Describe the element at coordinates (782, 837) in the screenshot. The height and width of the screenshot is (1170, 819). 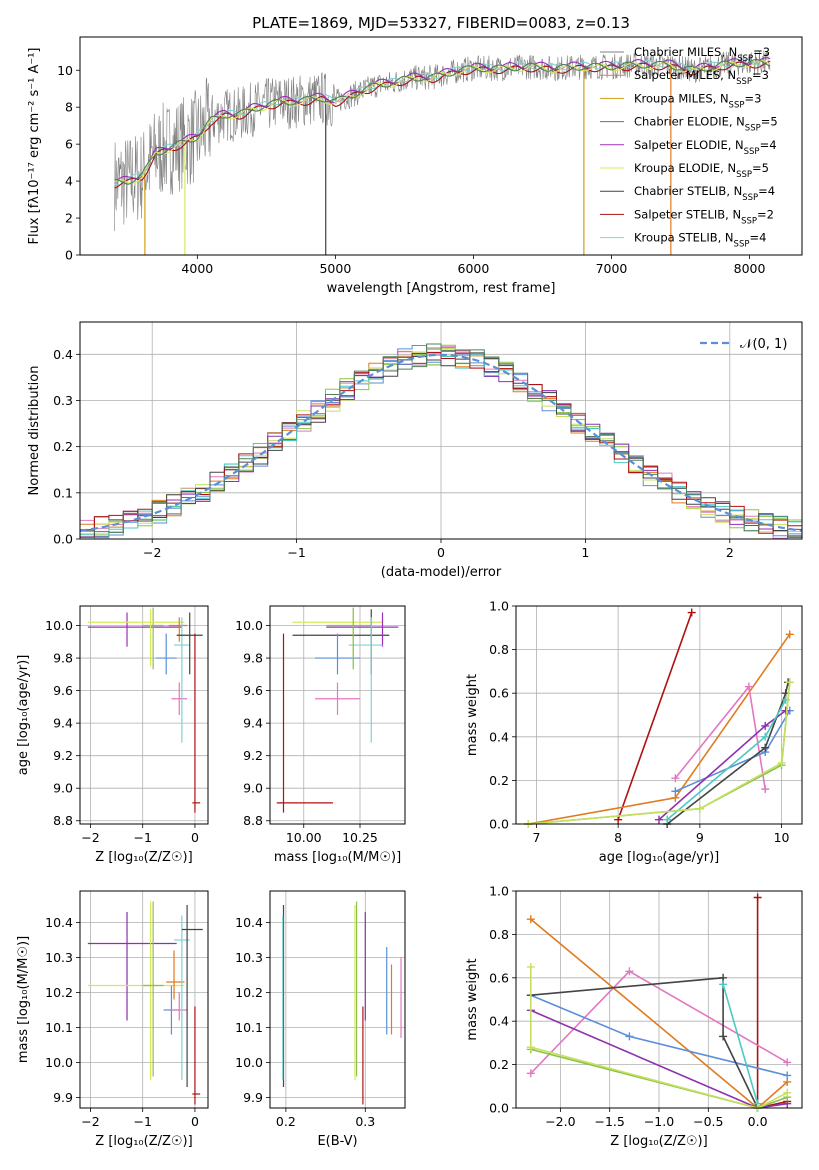
I see `x-tick-label: 10` at that location.